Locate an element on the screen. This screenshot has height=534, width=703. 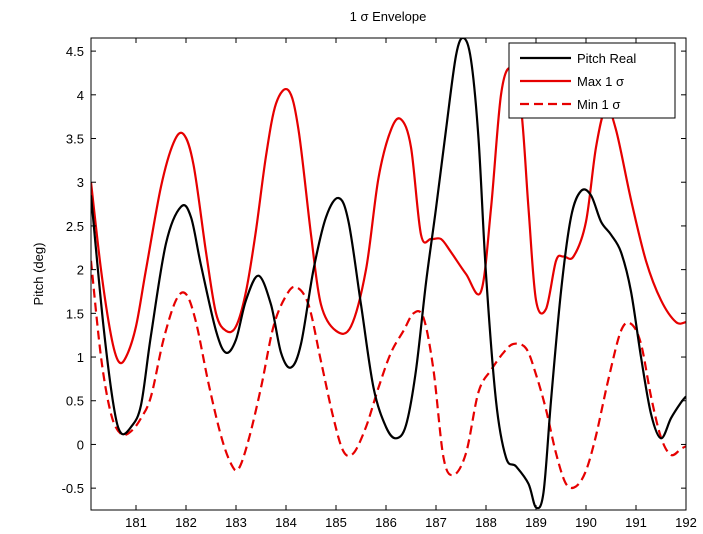
x-tick-label: 191 is located at coordinates (636, 522).